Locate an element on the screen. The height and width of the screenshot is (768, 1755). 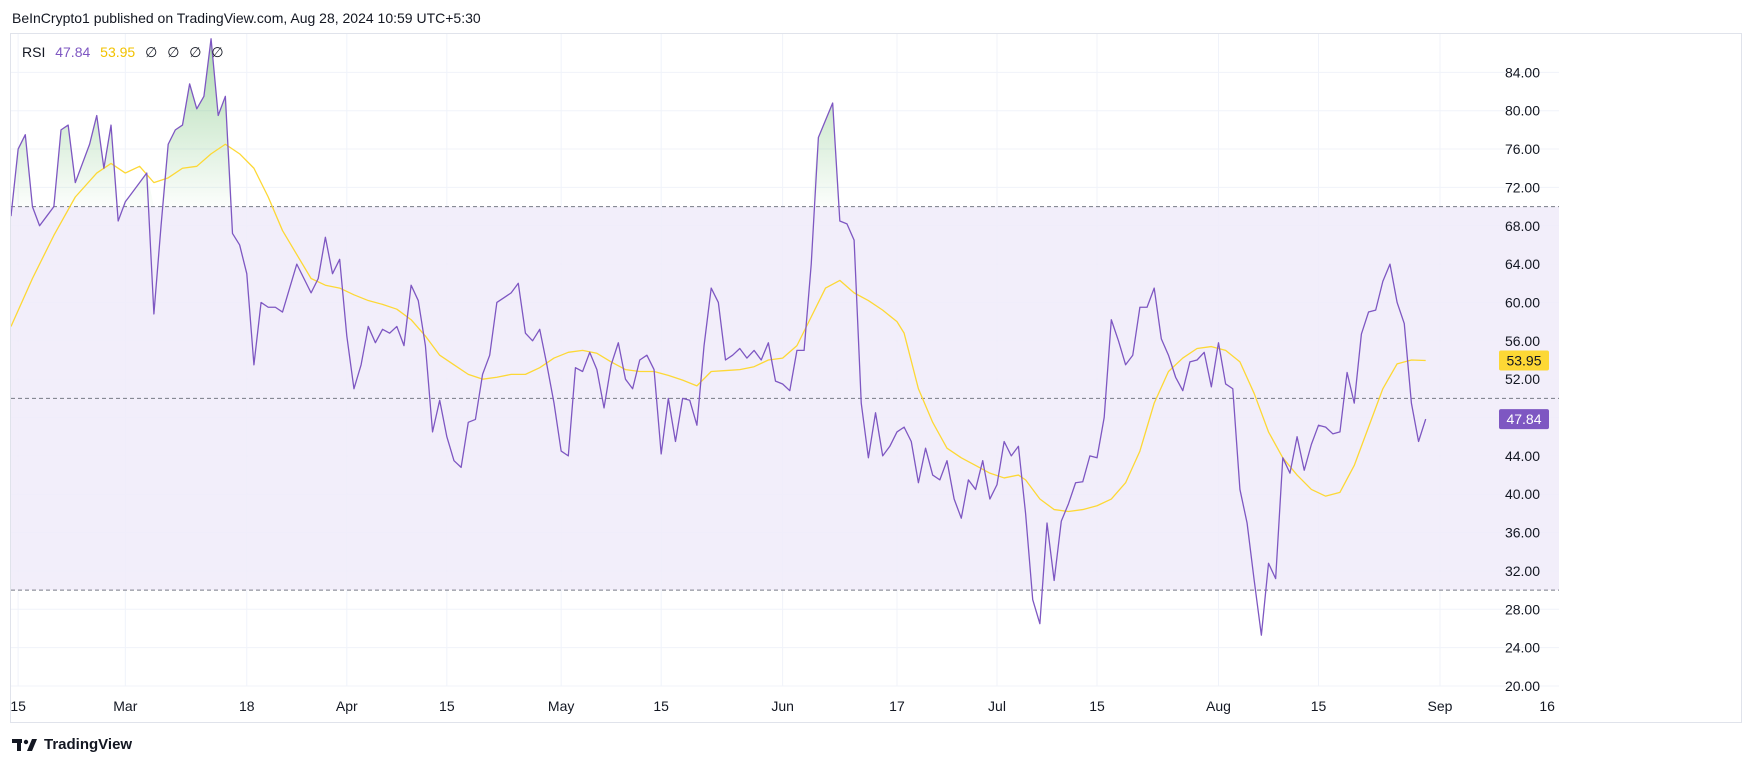
legend-ma-value: 53.95 is located at coordinates (118, 52).